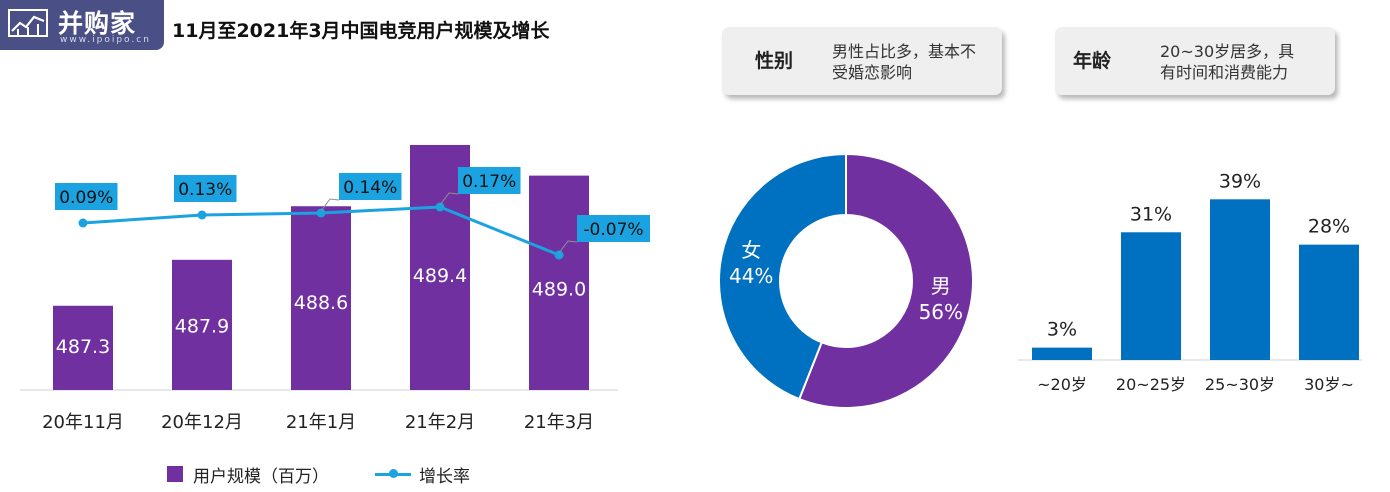 This screenshot has width=1390, height=492. What do you see at coordinates (1062, 330) in the screenshot?
I see `age-bar-value-label: 3%` at bounding box center [1062, 330].